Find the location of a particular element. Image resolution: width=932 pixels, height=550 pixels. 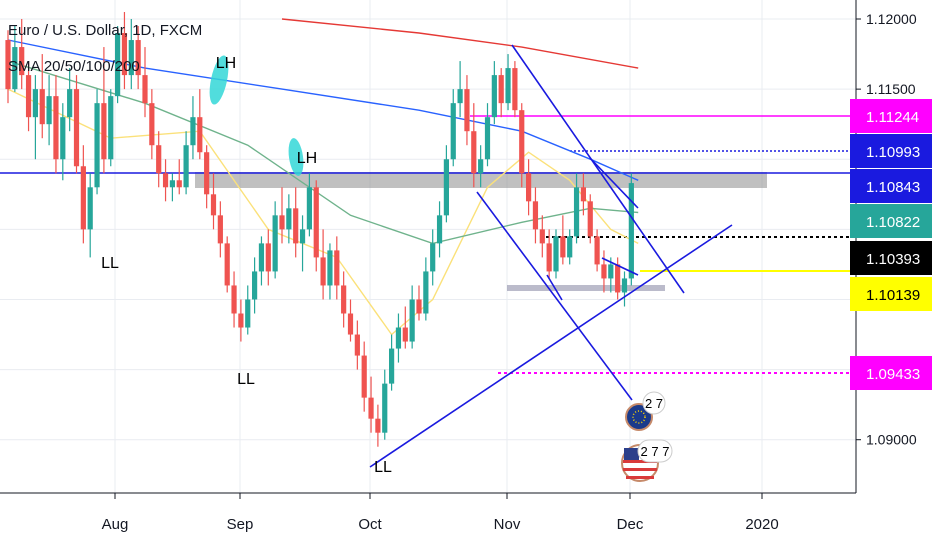

time-ticks: Aug Sep Oct Nov Dec 2020 is located at coordinates (440, 513).